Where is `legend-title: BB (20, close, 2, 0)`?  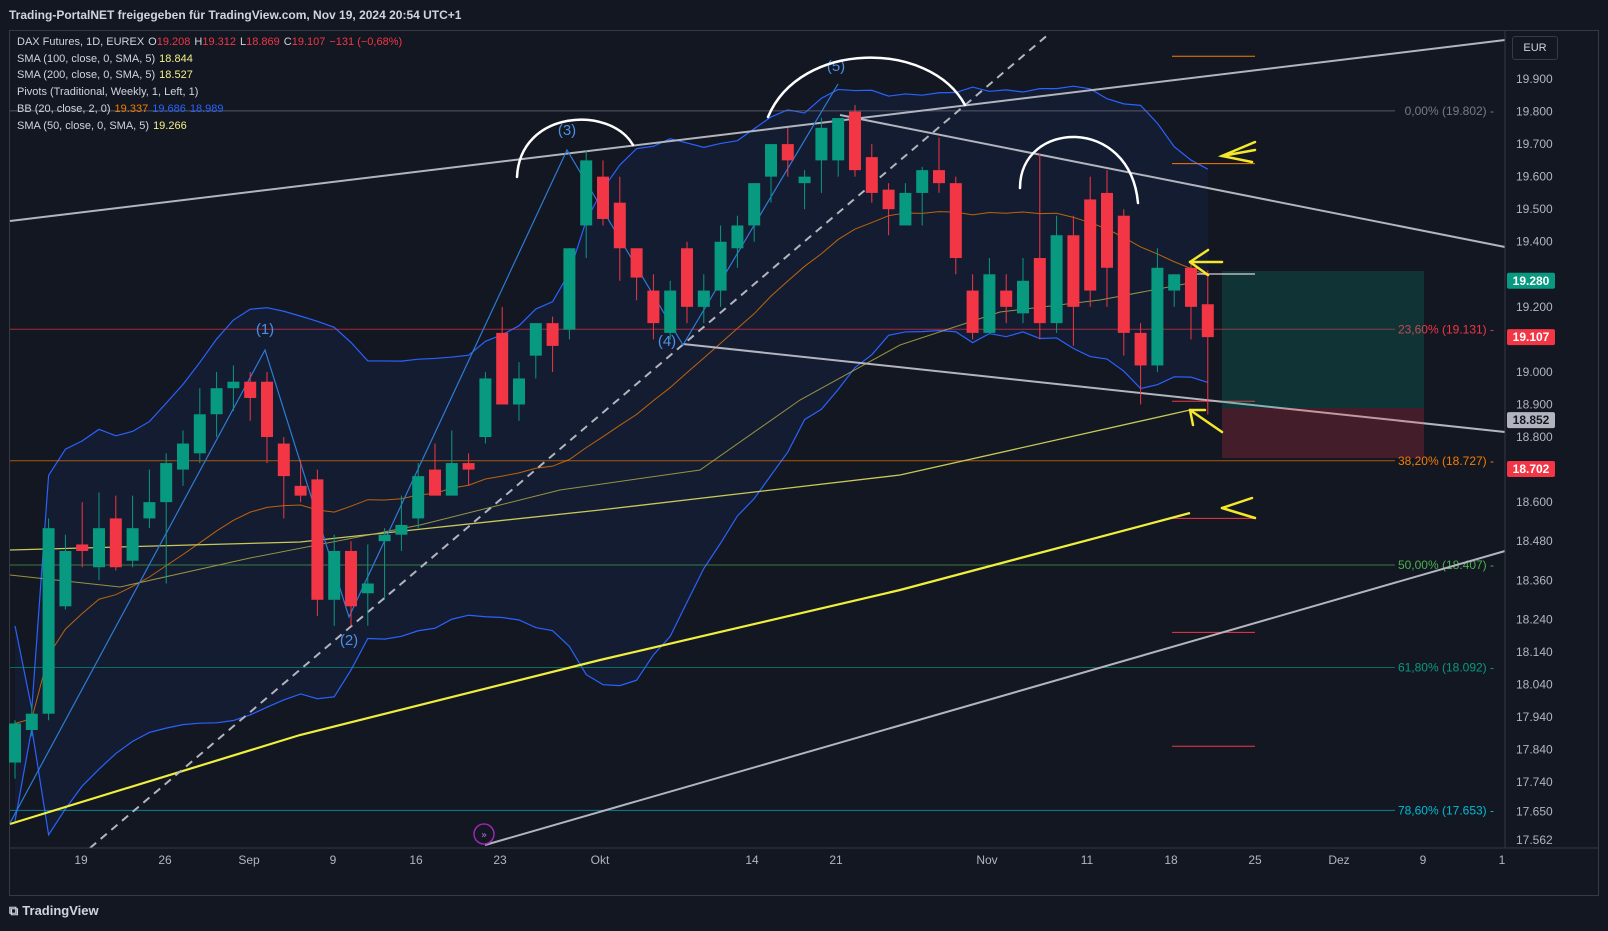
legend-title: BB (20, close, 2, 0) is located at coordinates (64, 108).